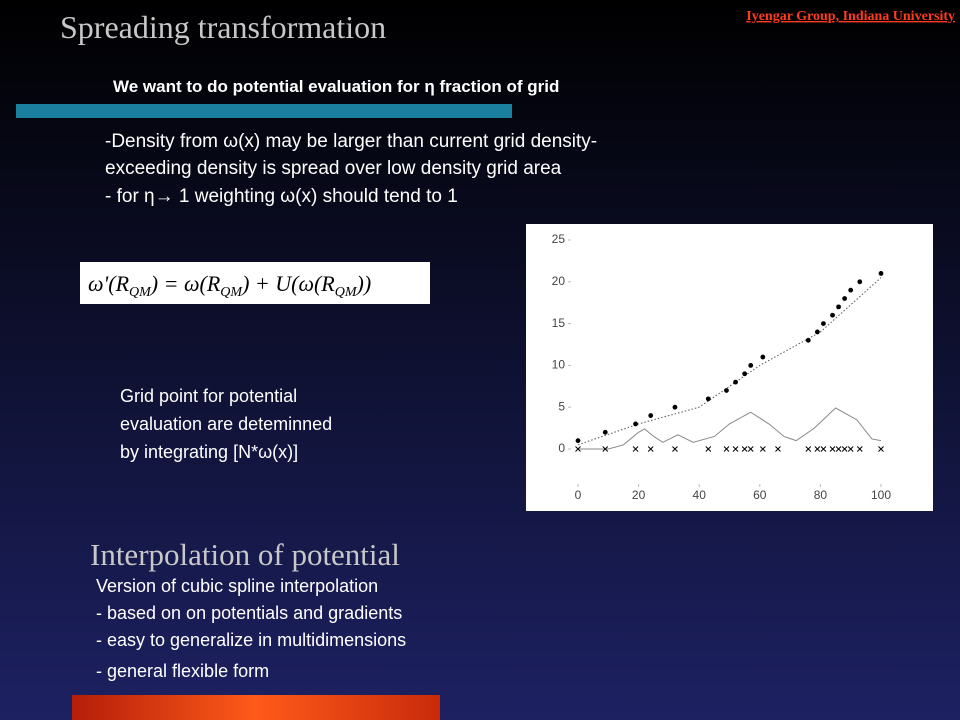 The image size is (960, 720). What do you see at coordinates (760, 495) in the screenshot?
I see `x-tick-label: 60` at bounding box center [760, 495].